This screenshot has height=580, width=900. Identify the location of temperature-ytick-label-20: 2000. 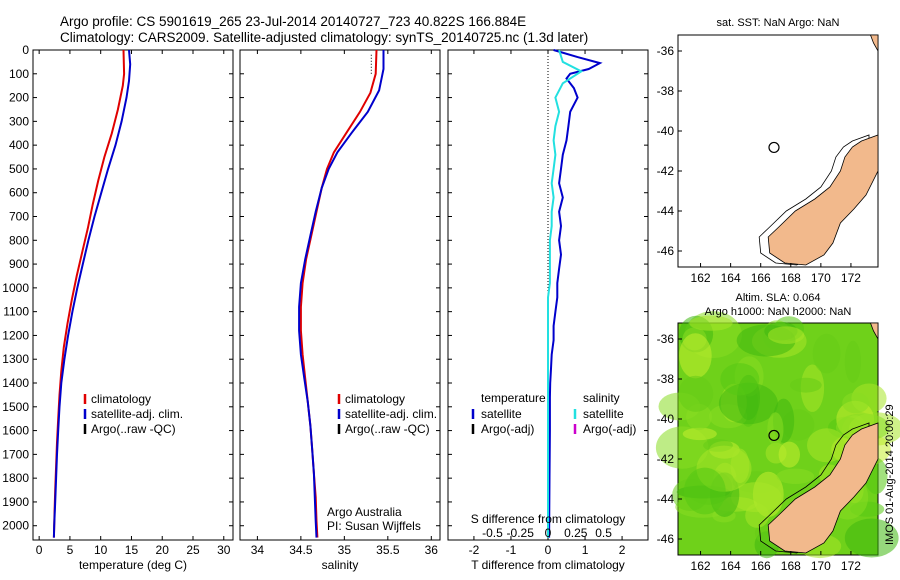
(15, 526).